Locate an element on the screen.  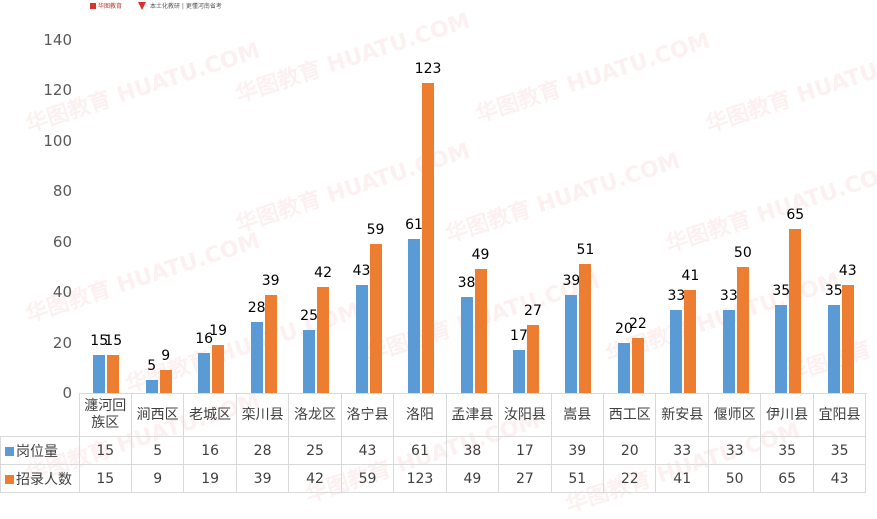
data-label: 51 is located at coordinates (585, 250).